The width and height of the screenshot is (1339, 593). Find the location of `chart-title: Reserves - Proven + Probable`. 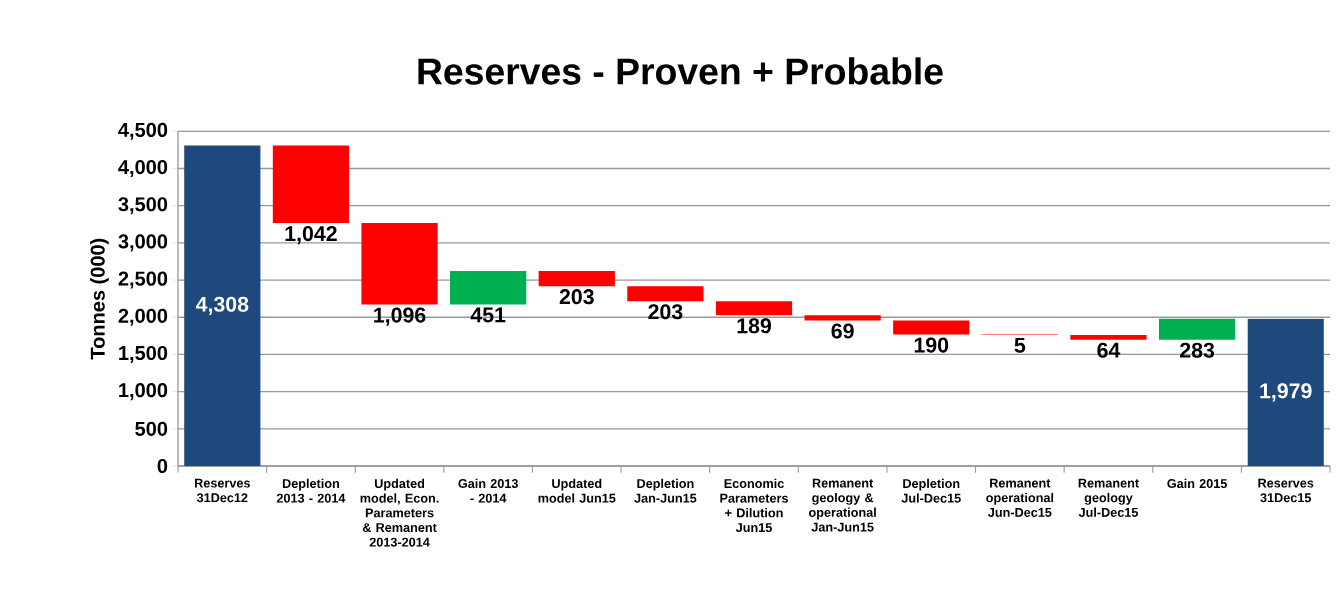

chart-title: Reserves - Proven + Probable is located at coordinates (680, 71).